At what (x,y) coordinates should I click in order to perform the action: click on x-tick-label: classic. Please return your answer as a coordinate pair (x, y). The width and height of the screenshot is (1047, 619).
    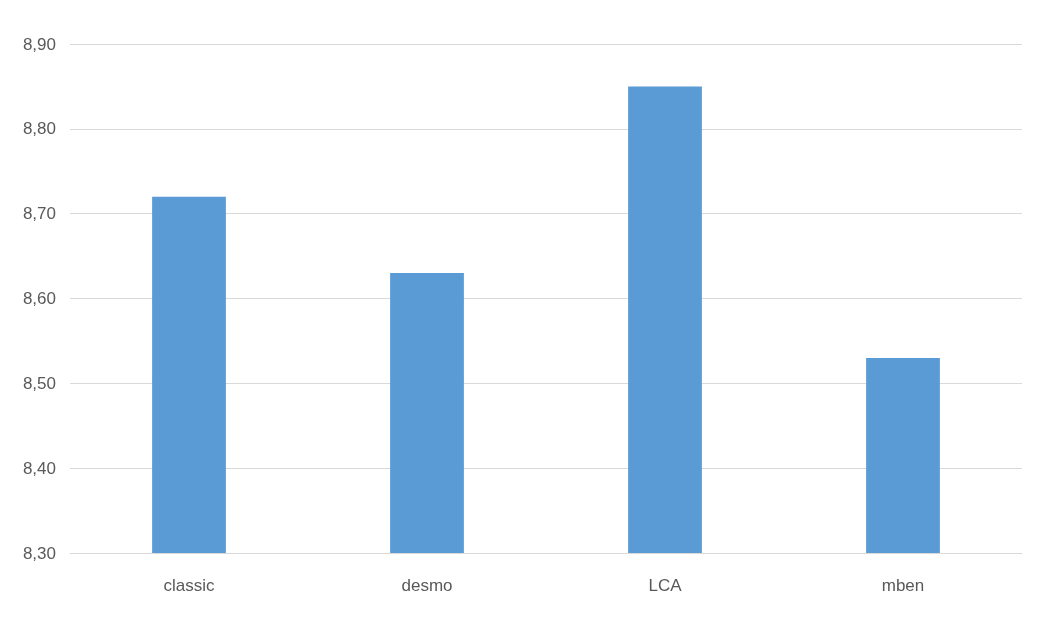
    Looking at the image, I should click on (189, 585).